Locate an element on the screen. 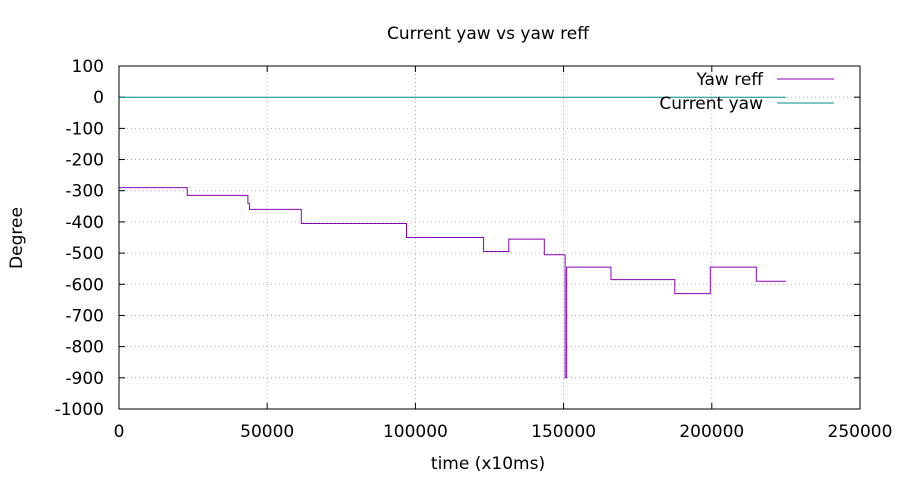 The height and width of the screenshot is (480, 900). y-tick-label: -700 is located at coordinates (84, 316).